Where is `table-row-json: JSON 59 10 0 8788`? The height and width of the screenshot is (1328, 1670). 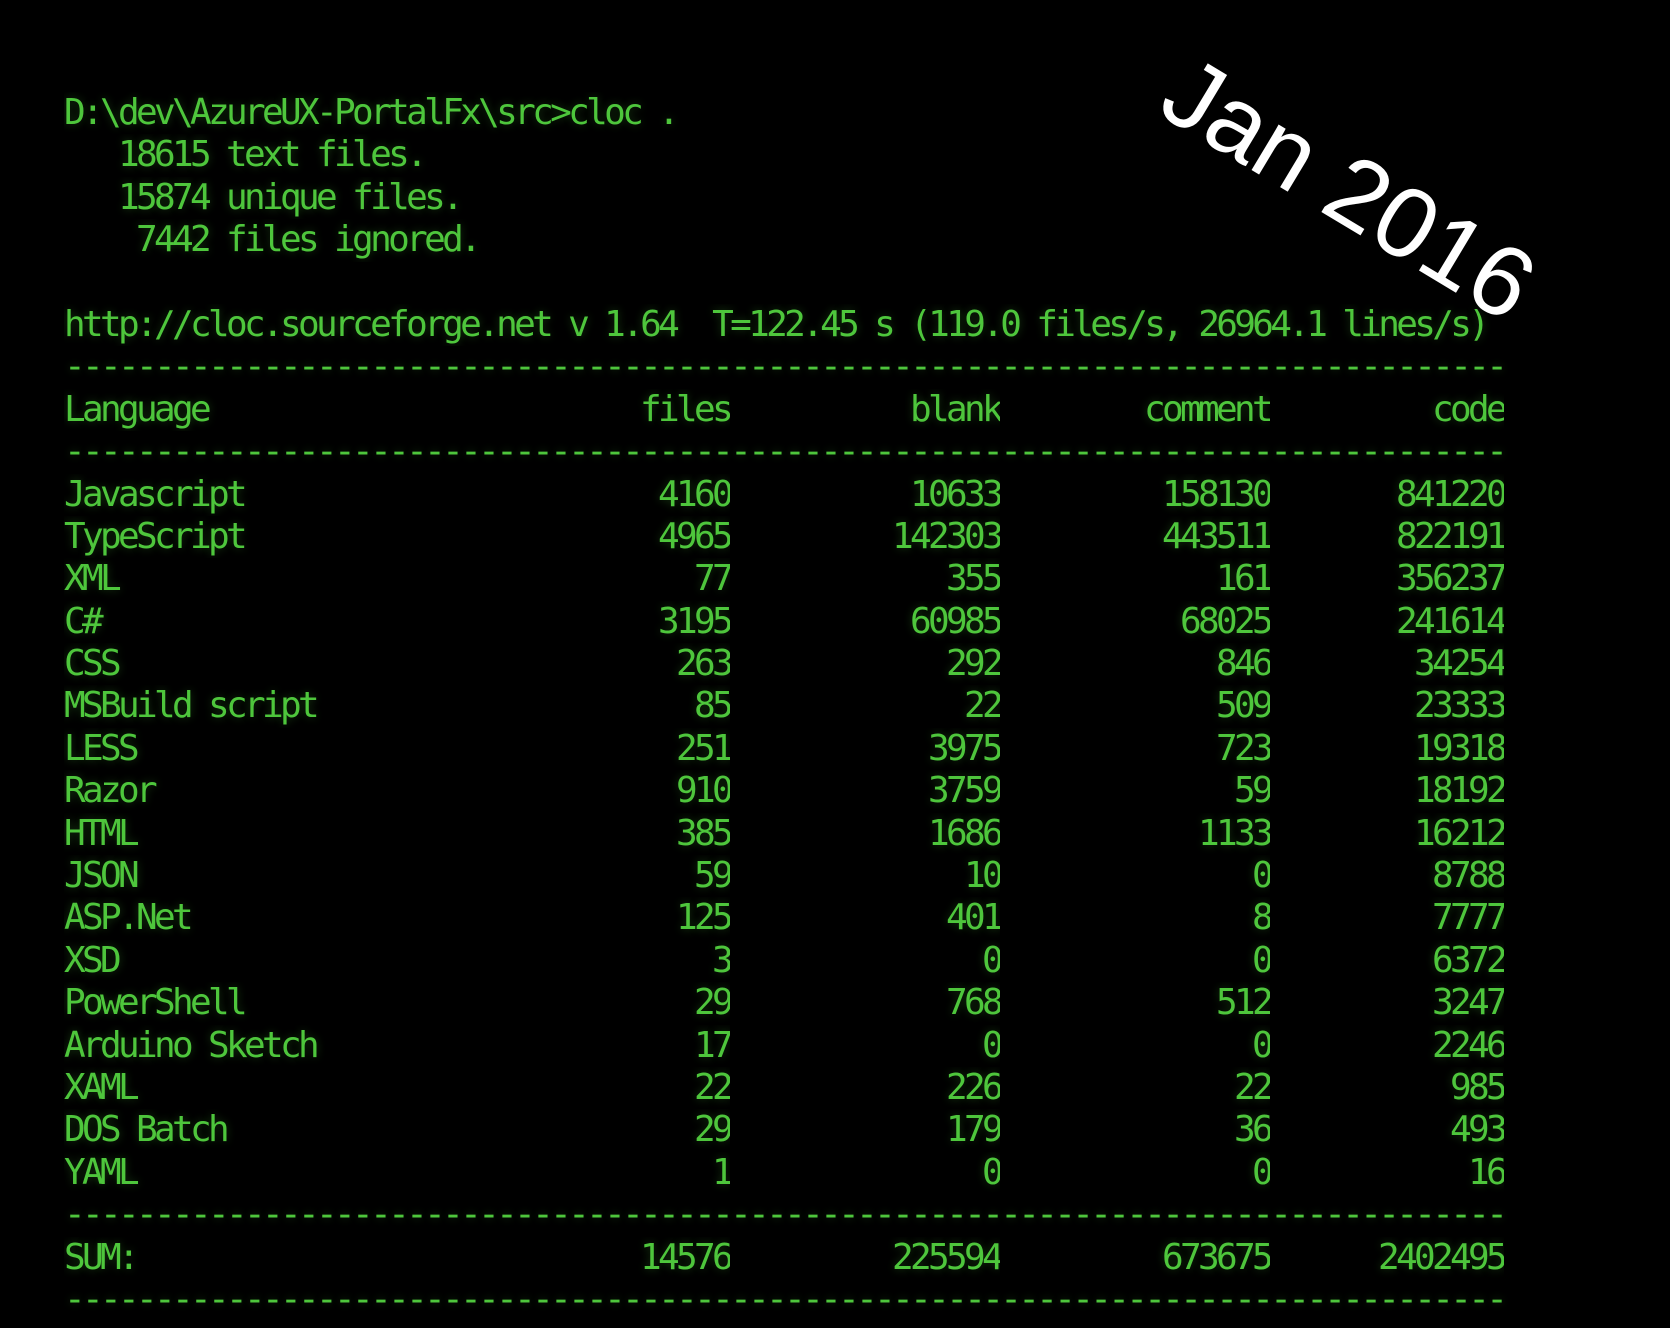
table-row-json: JSON 59 10 0 8788 is located at coordinates (867, 876).